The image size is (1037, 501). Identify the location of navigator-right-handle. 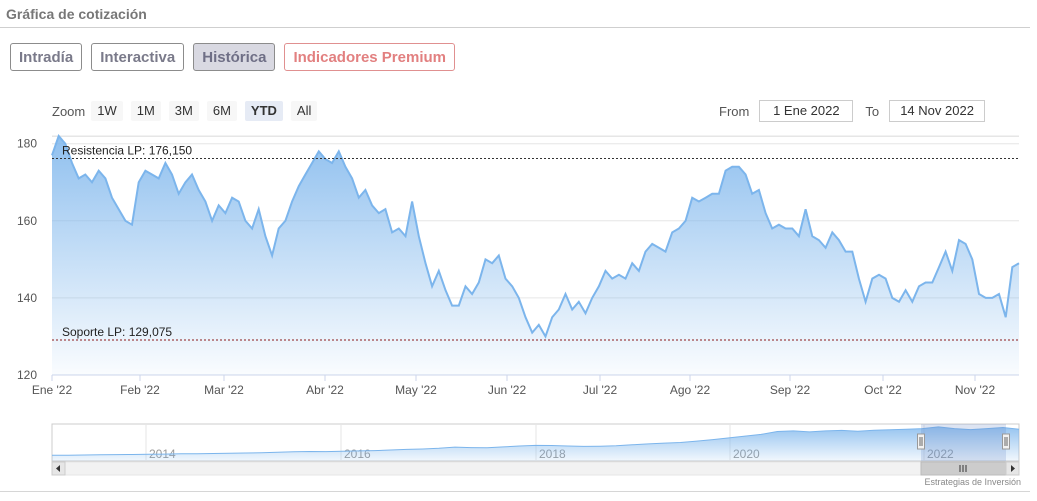
(1006, 441).